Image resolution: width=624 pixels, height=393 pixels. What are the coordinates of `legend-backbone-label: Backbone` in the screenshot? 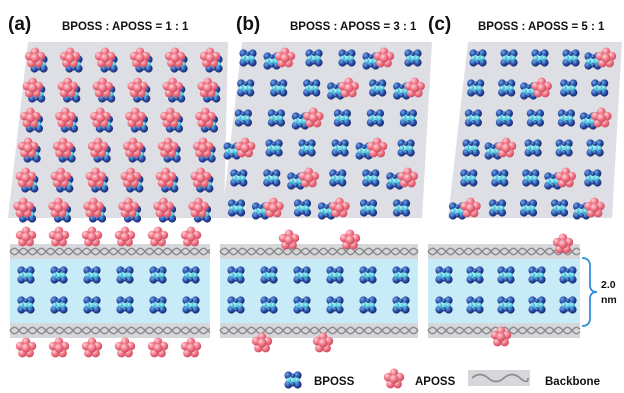 It's located at (572, 382).